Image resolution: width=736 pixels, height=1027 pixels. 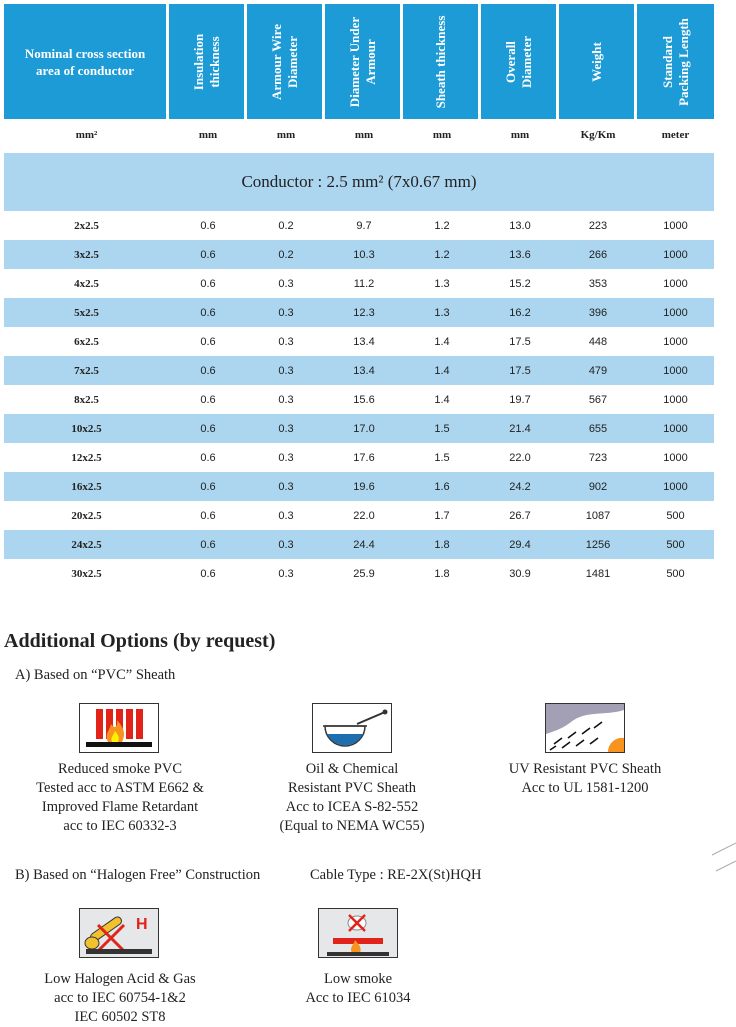 I want to click on table-cell: 1.5, so click(x=442, y=428).